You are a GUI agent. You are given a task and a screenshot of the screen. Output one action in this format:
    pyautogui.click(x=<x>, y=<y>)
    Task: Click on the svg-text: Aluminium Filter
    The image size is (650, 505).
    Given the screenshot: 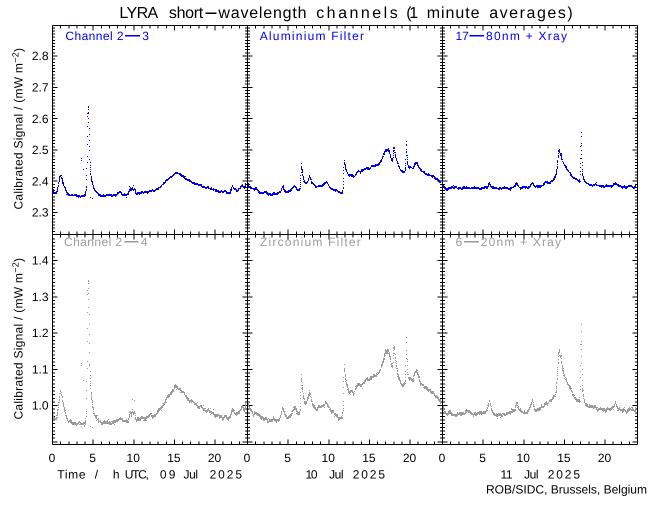 What is the action you would take?
    pyautogui.click(x=312, y=36)
    